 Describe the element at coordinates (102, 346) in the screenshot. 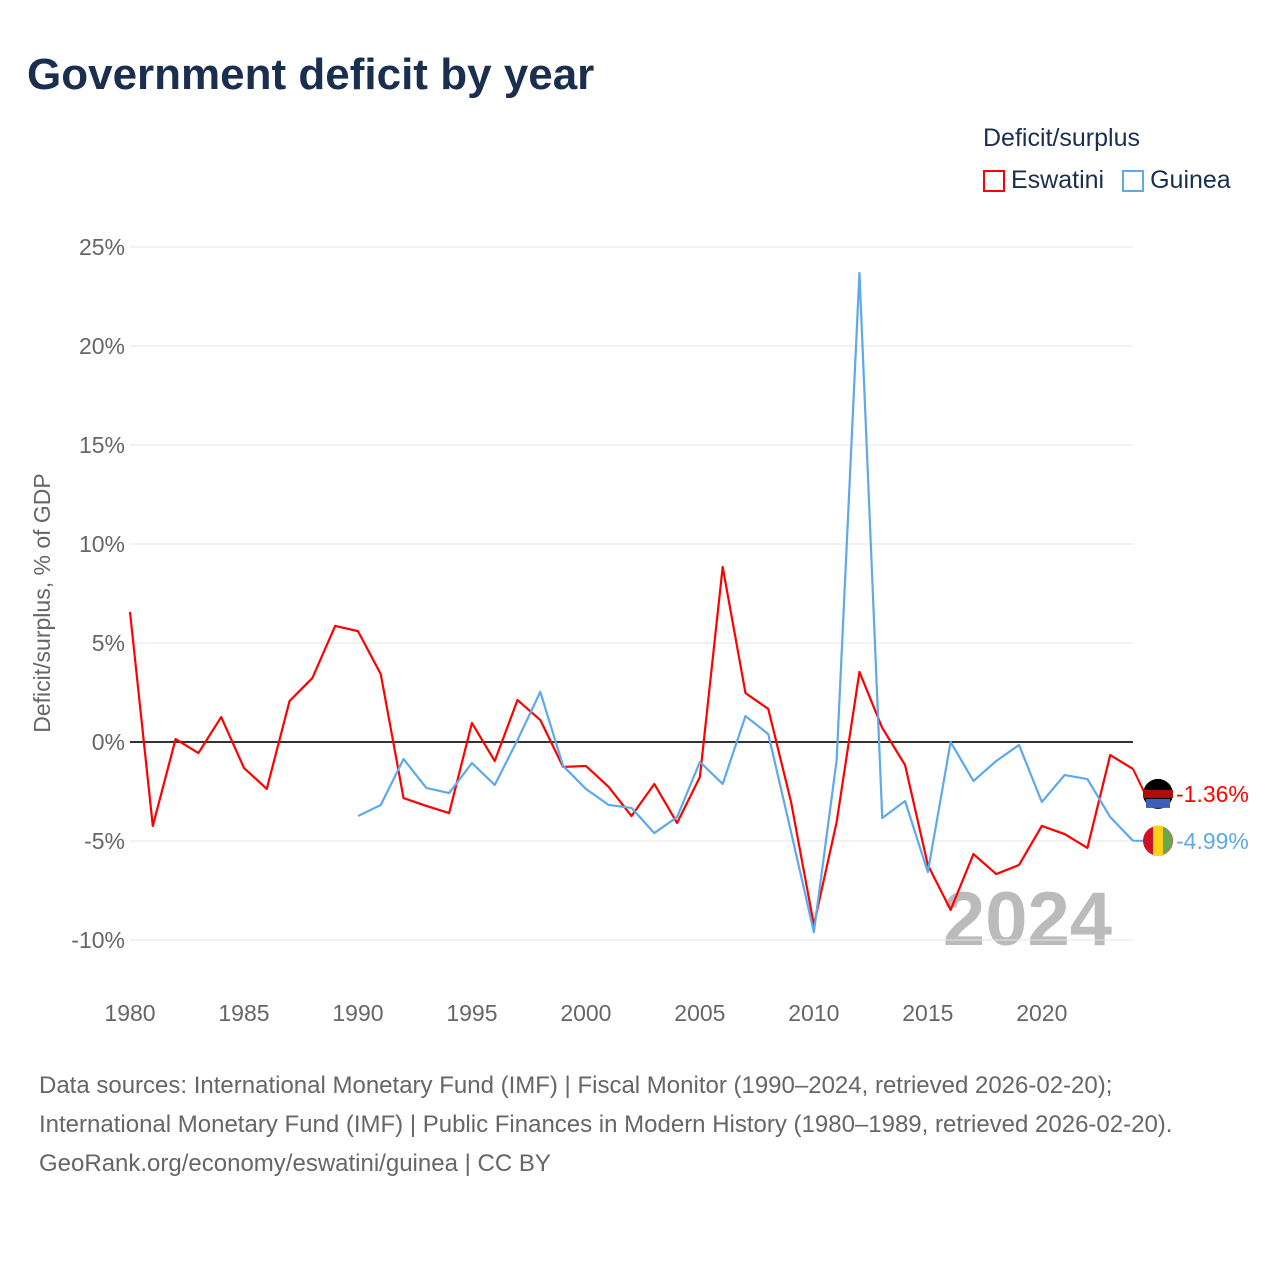

I see `y-tick-label: 20%` at that location.